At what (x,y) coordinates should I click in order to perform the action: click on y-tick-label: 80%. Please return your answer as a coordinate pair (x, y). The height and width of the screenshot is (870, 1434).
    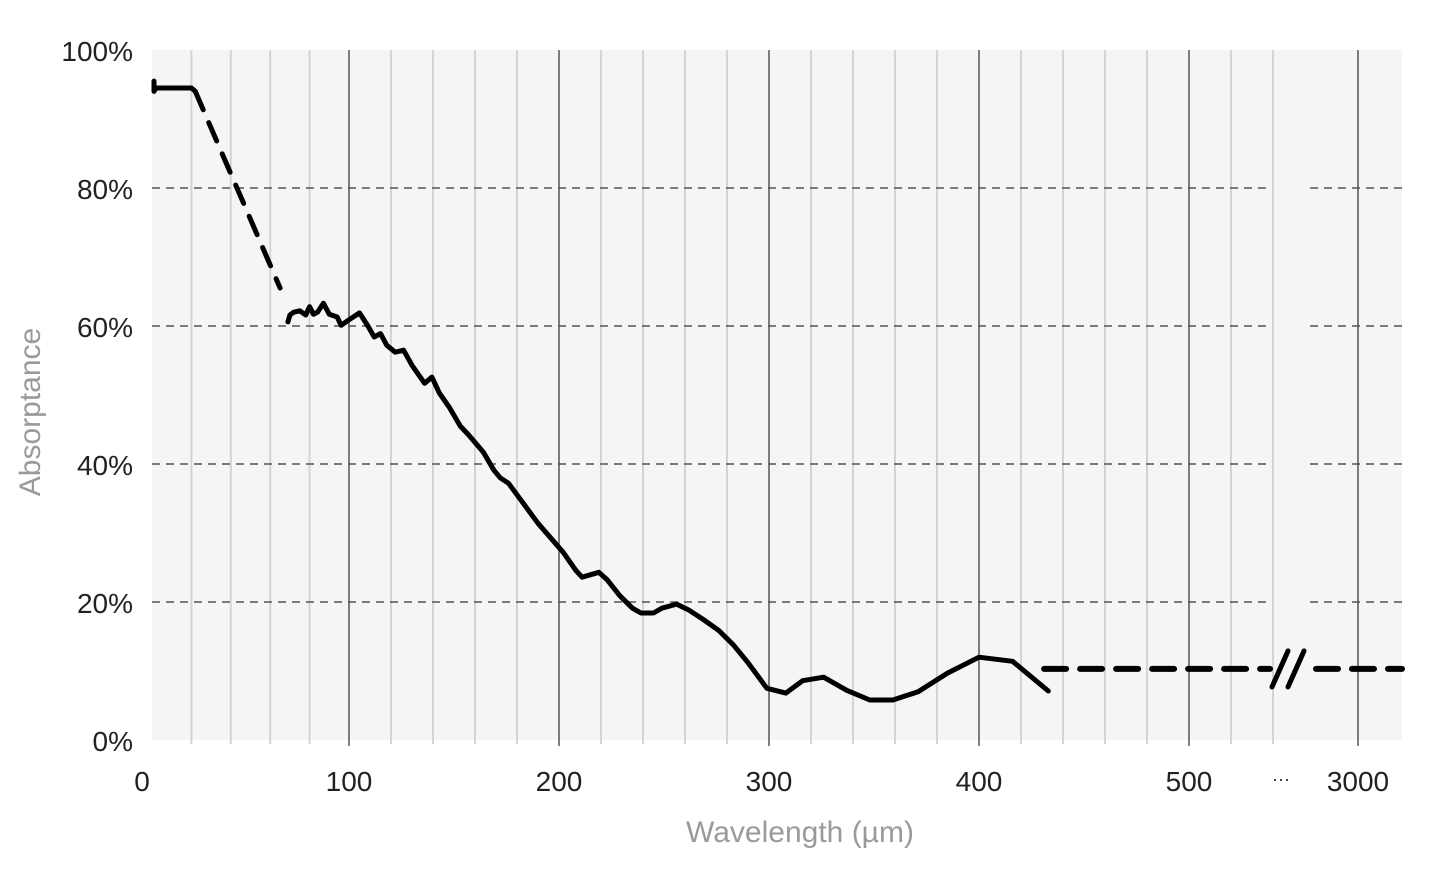
    Looking at the image, I should click on (105, 189).